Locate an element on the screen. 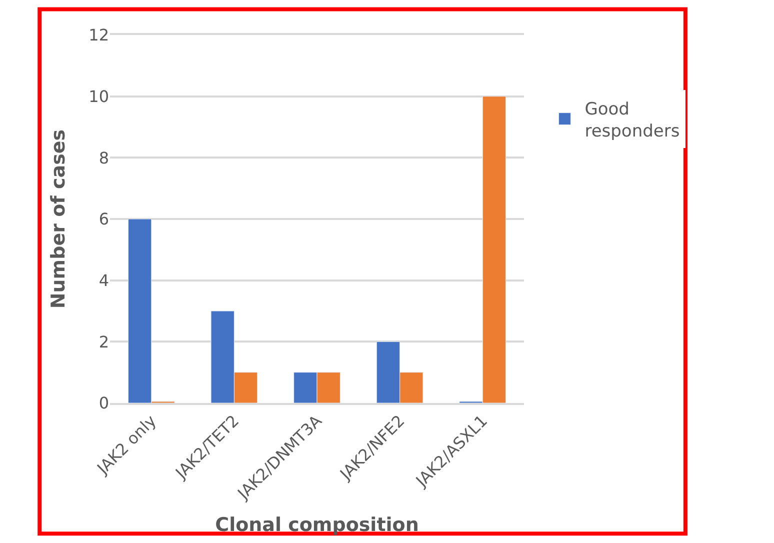  y-tick-label: 6 is located at coordinates (103, 219).